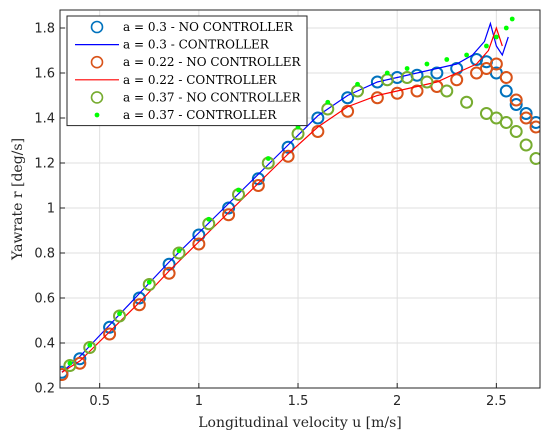 The width and height of the screenshot is (550, 437). What do you see at coordinates (44, 119) in the screenshot?
I see `y-tick-label: 1.4` at bounding box center [44, 119].